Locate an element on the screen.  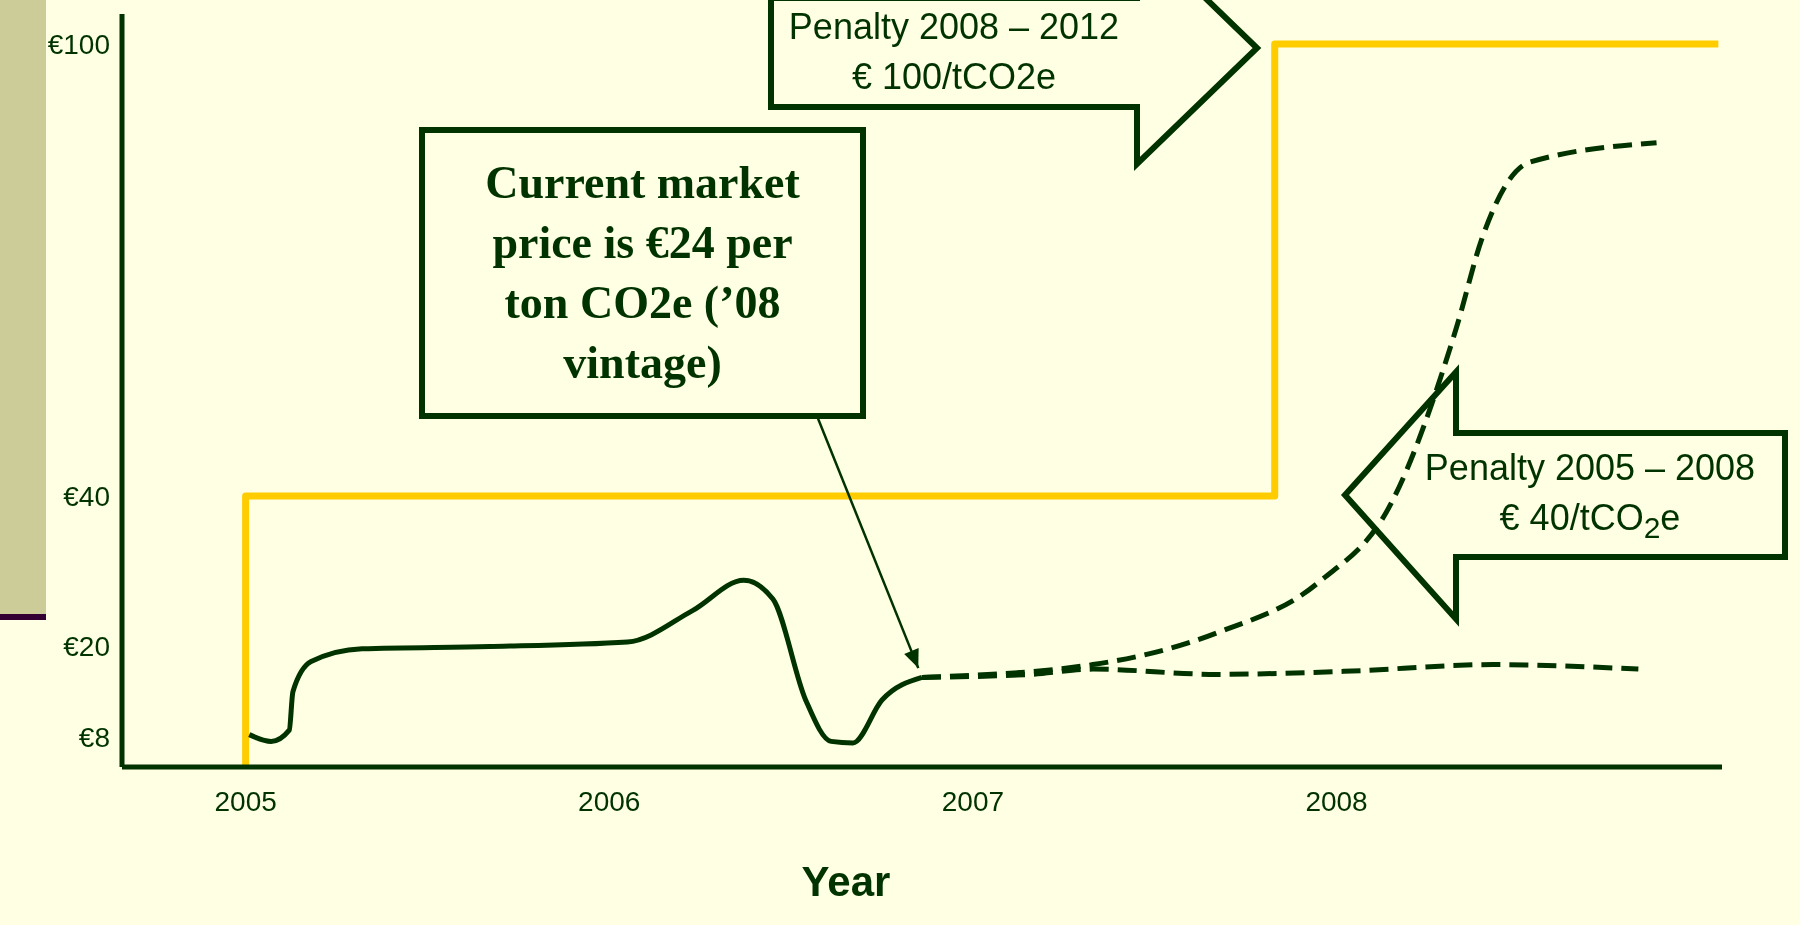
y-tick-label: €8 is located at coordinates (94, 737).